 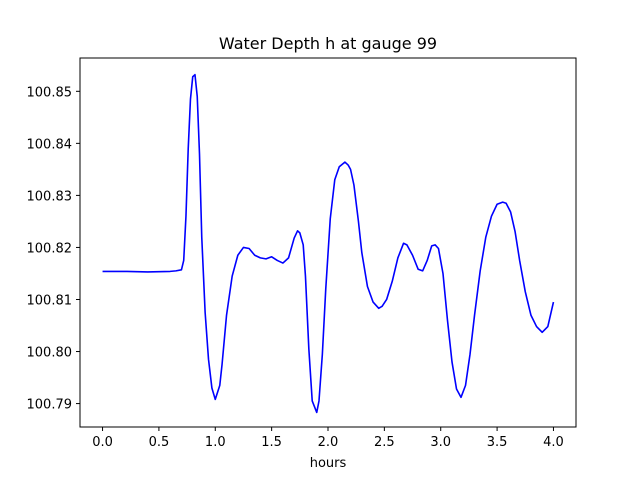 I want to click on x-axis-title: hours, so click(x=328, y=463).